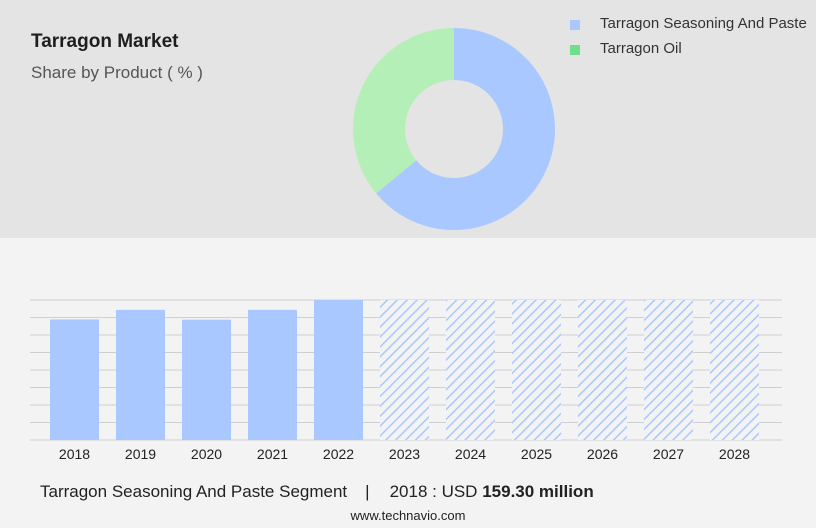 The image size is (816, 528). I want to click on legend-item-oil: Tarragon Oil, so click(690, 49).